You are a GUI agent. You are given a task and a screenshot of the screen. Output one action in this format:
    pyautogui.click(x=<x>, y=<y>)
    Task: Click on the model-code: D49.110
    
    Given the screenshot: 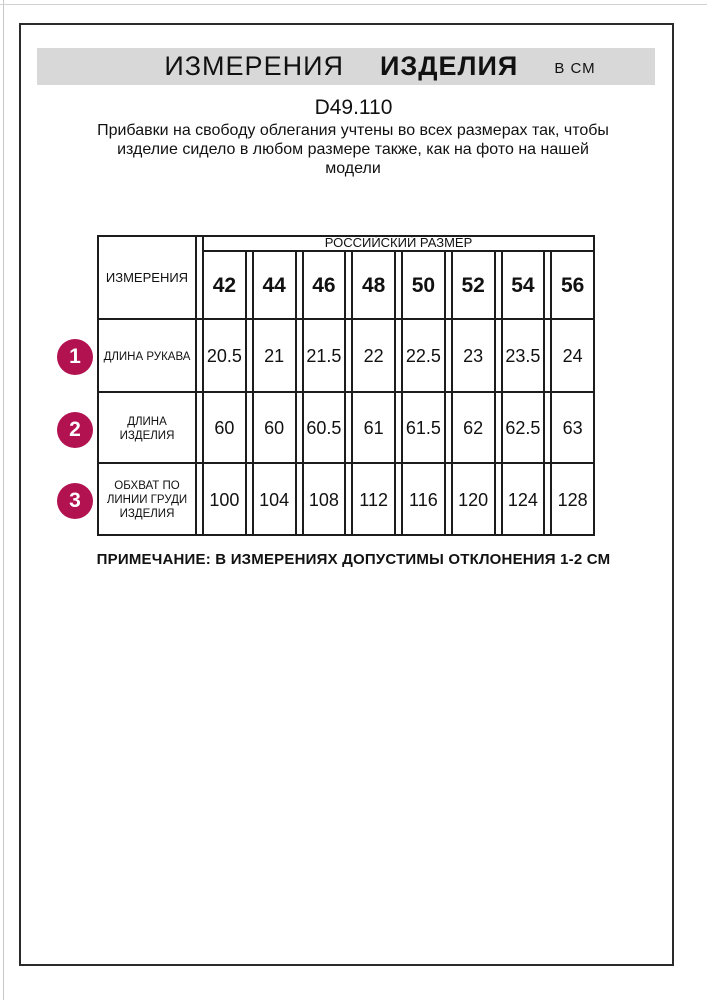 What is the action you would take?
    pyautogui.click(x=353, y=107)
    